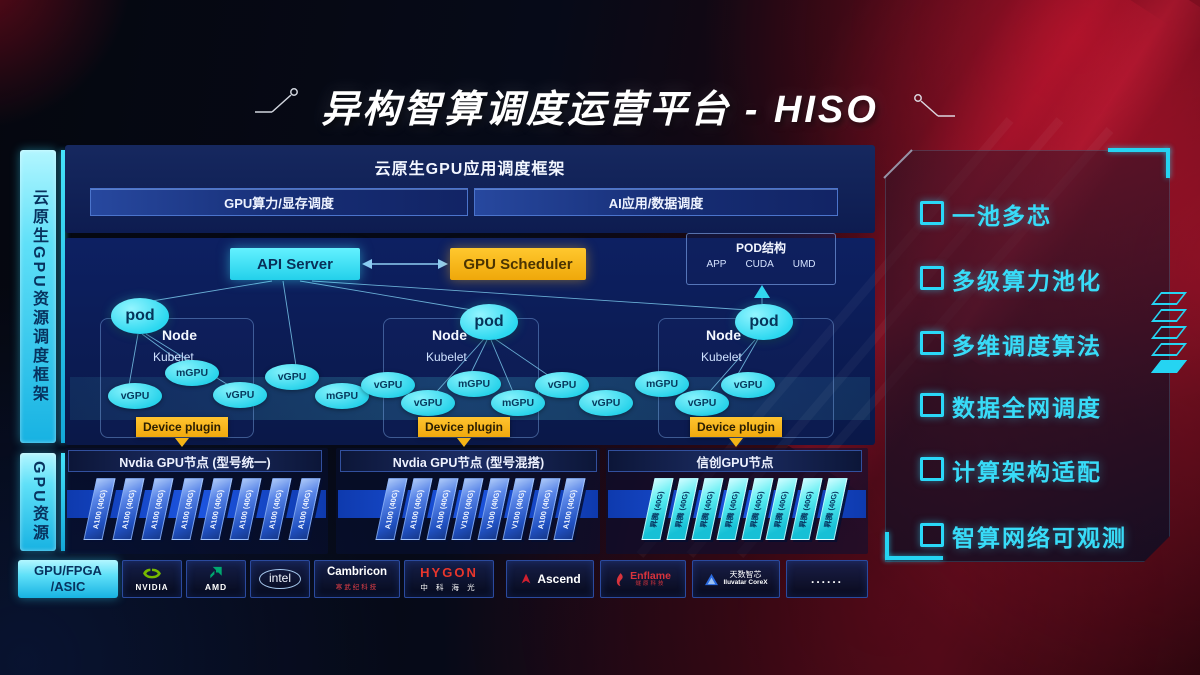 The image size is (1200, 675). I want to click on pod-item-app: APP, so click(716, 264).